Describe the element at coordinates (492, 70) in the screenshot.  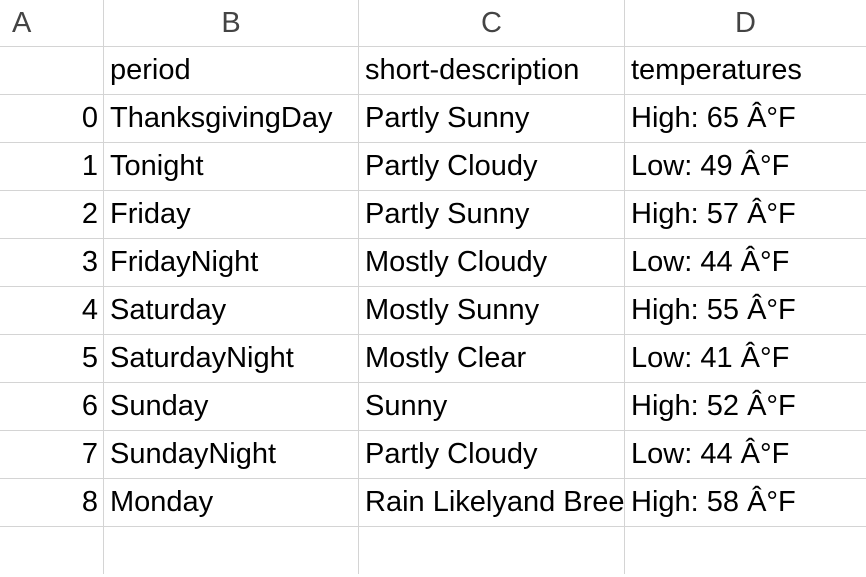
I see `cell-c1: short-description` at that location.